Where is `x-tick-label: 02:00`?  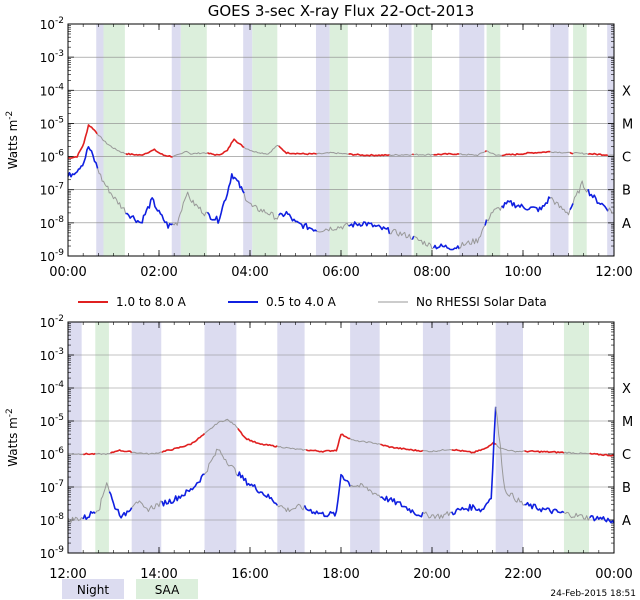 x-tick-label: 02:00 is located at coordinates (158, 272).